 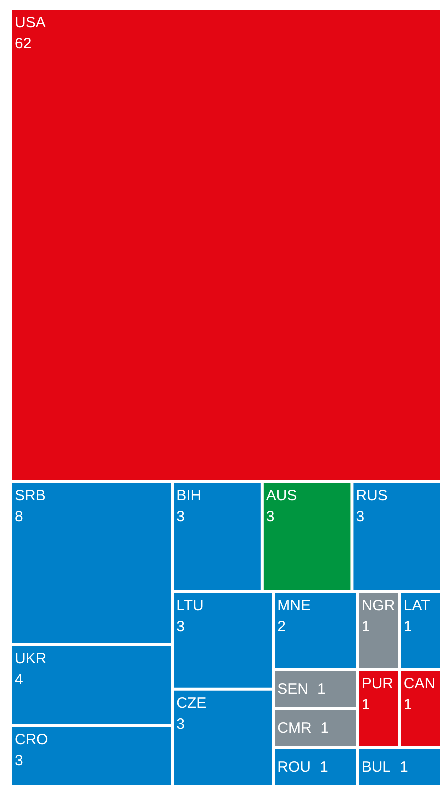 I want to click on category-label: NGR, so click(x=379, y=605).